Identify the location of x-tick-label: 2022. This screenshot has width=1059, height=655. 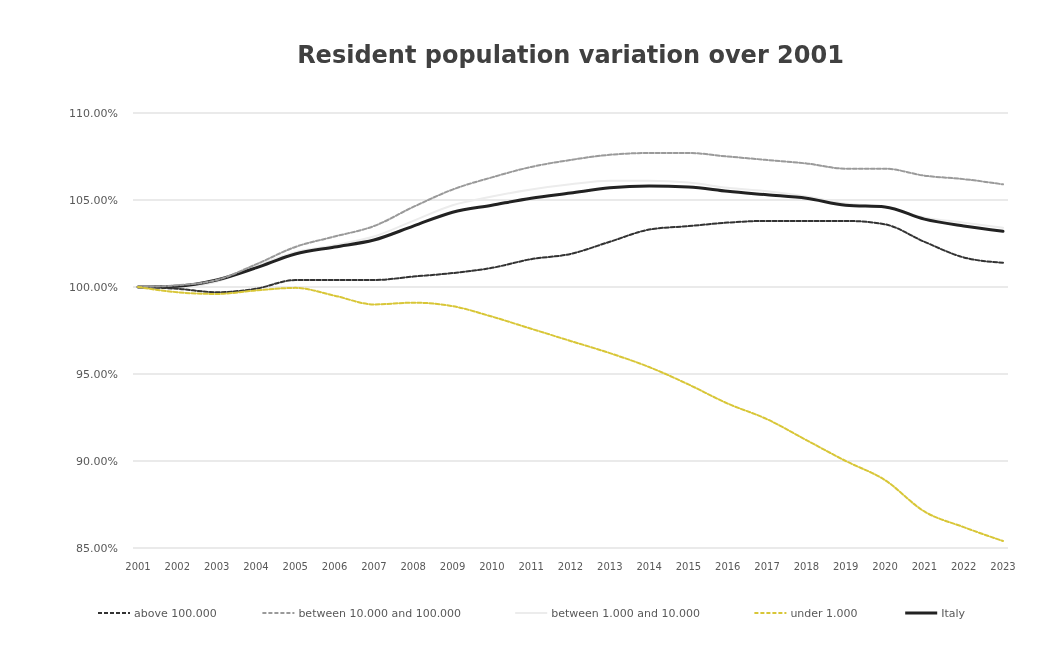
(963, 566).